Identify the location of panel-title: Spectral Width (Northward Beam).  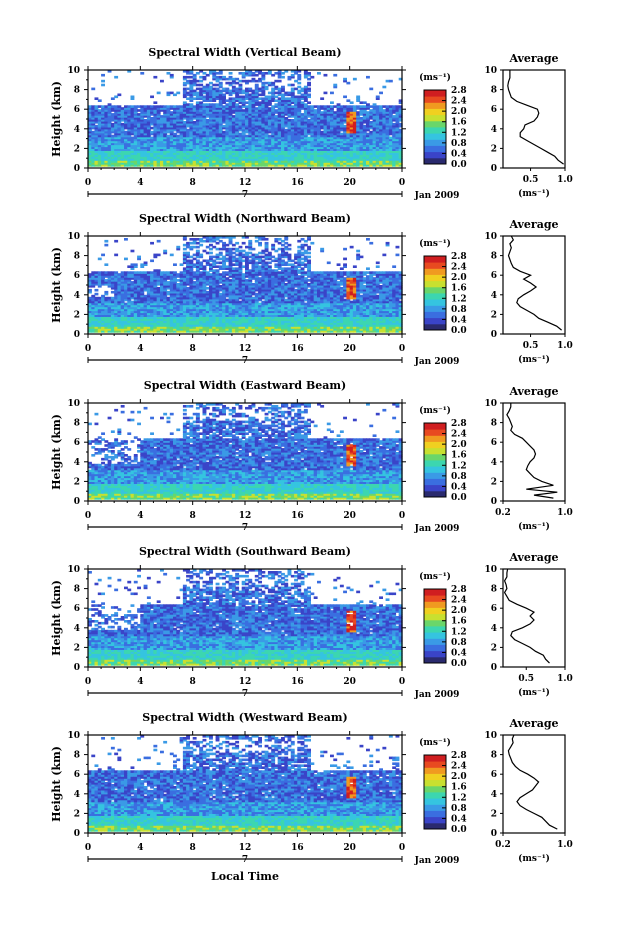
(245, 218).